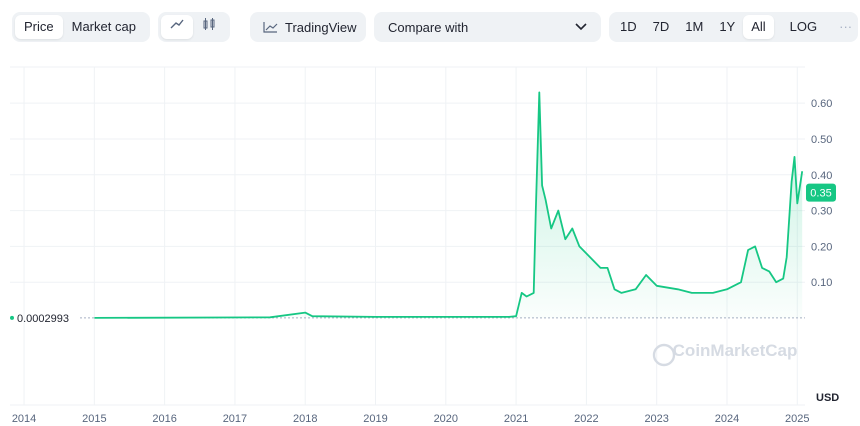 The height and width of the screenshot is (426, 860). I want to click on view-button: Price, so click(39, 27).